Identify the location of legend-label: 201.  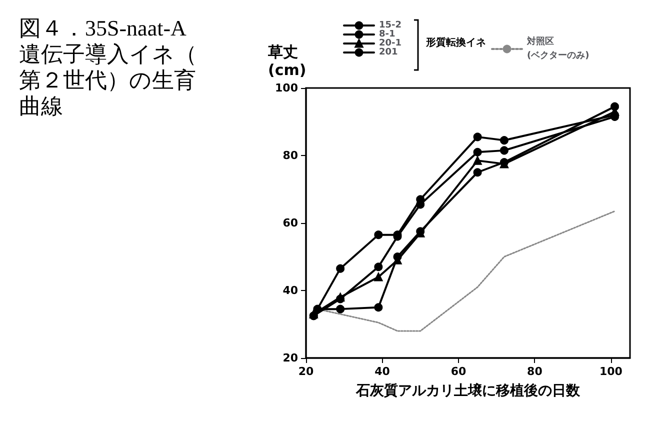
(388, 53).